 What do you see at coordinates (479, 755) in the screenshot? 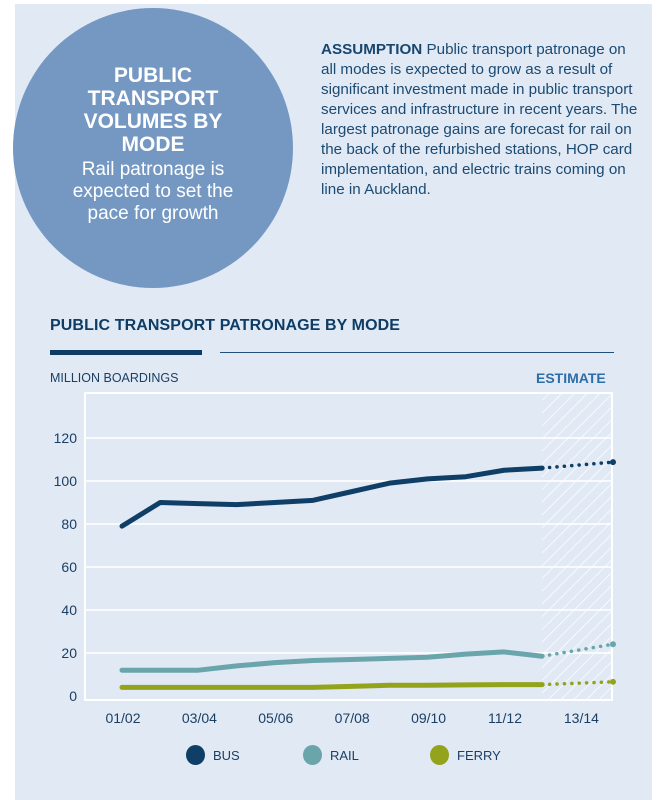
I see `legend-label-ferry: FERRY` at bounding box center [479, 755].